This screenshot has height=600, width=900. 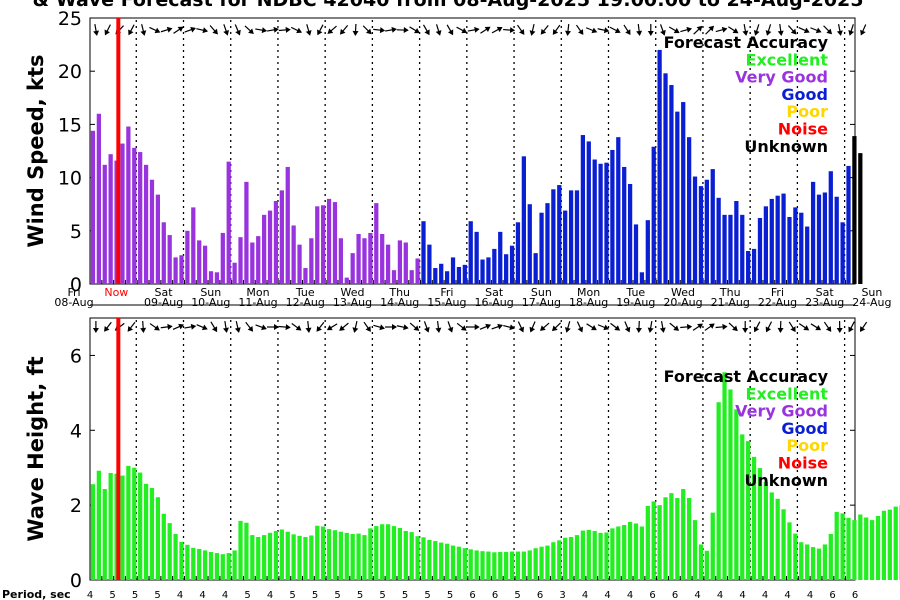 I want to click on y-axis-label: Wave Height, ft, so click(x=36, y=448).